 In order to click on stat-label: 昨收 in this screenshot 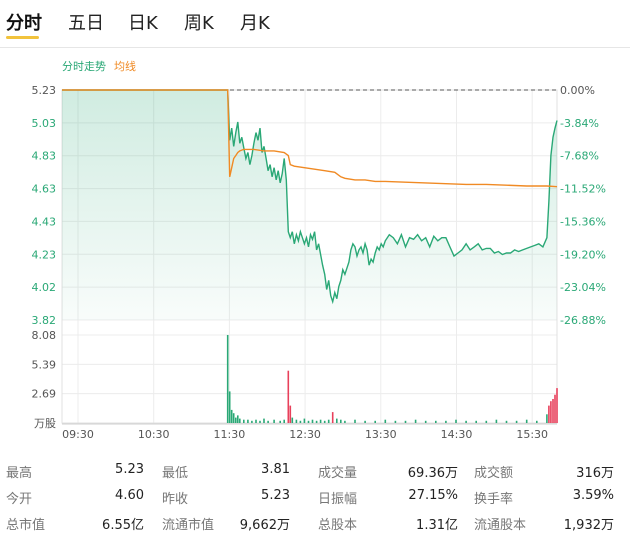, I will do `click(175, 499)`.